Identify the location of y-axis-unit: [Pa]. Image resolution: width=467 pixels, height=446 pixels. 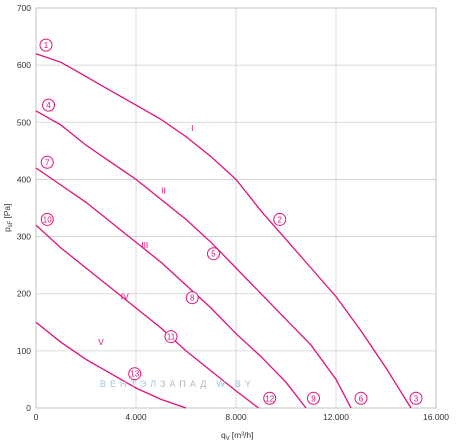
(7, 210).